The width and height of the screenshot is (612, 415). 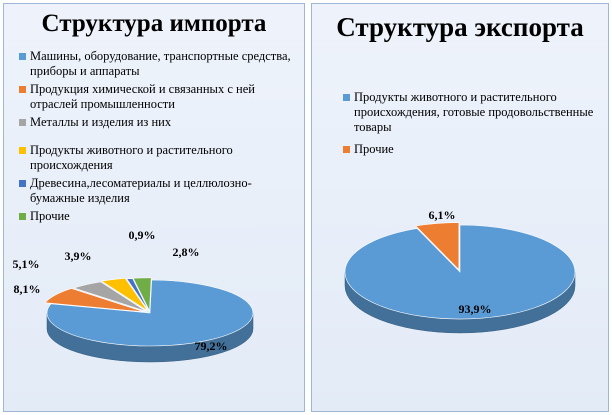 What do you see at coordinates (475, 309) in the screenshot?
I see `data-label-0: 93,9%` at bounding box center [475, 309].